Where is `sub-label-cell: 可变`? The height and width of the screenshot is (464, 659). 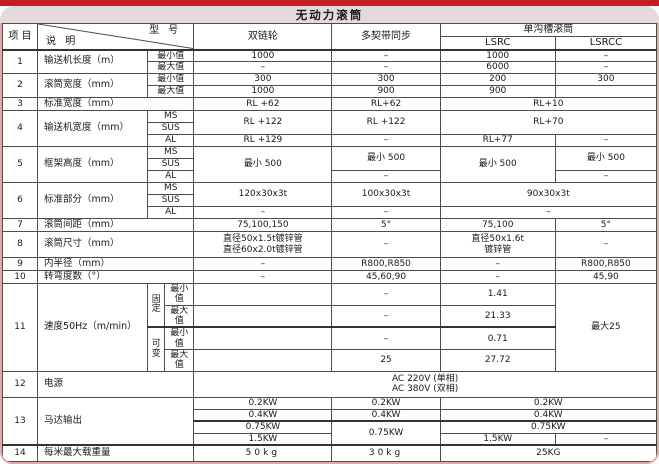
sub-label-cell: 可变 is located at coordinates (156, 349).